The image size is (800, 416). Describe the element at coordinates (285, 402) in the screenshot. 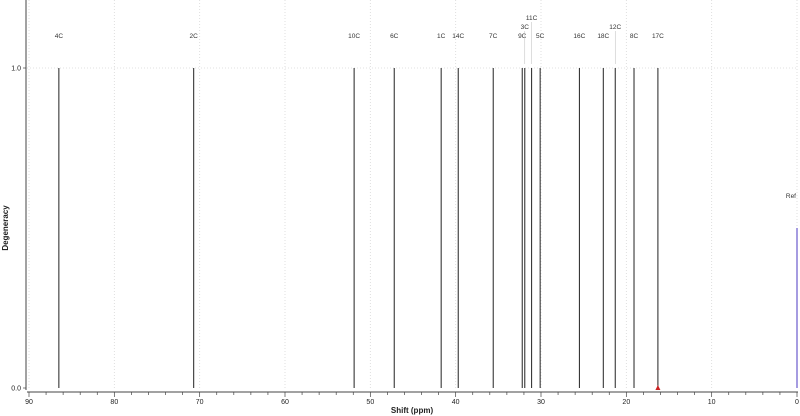

I see `x-tick-label: 60` at that location.